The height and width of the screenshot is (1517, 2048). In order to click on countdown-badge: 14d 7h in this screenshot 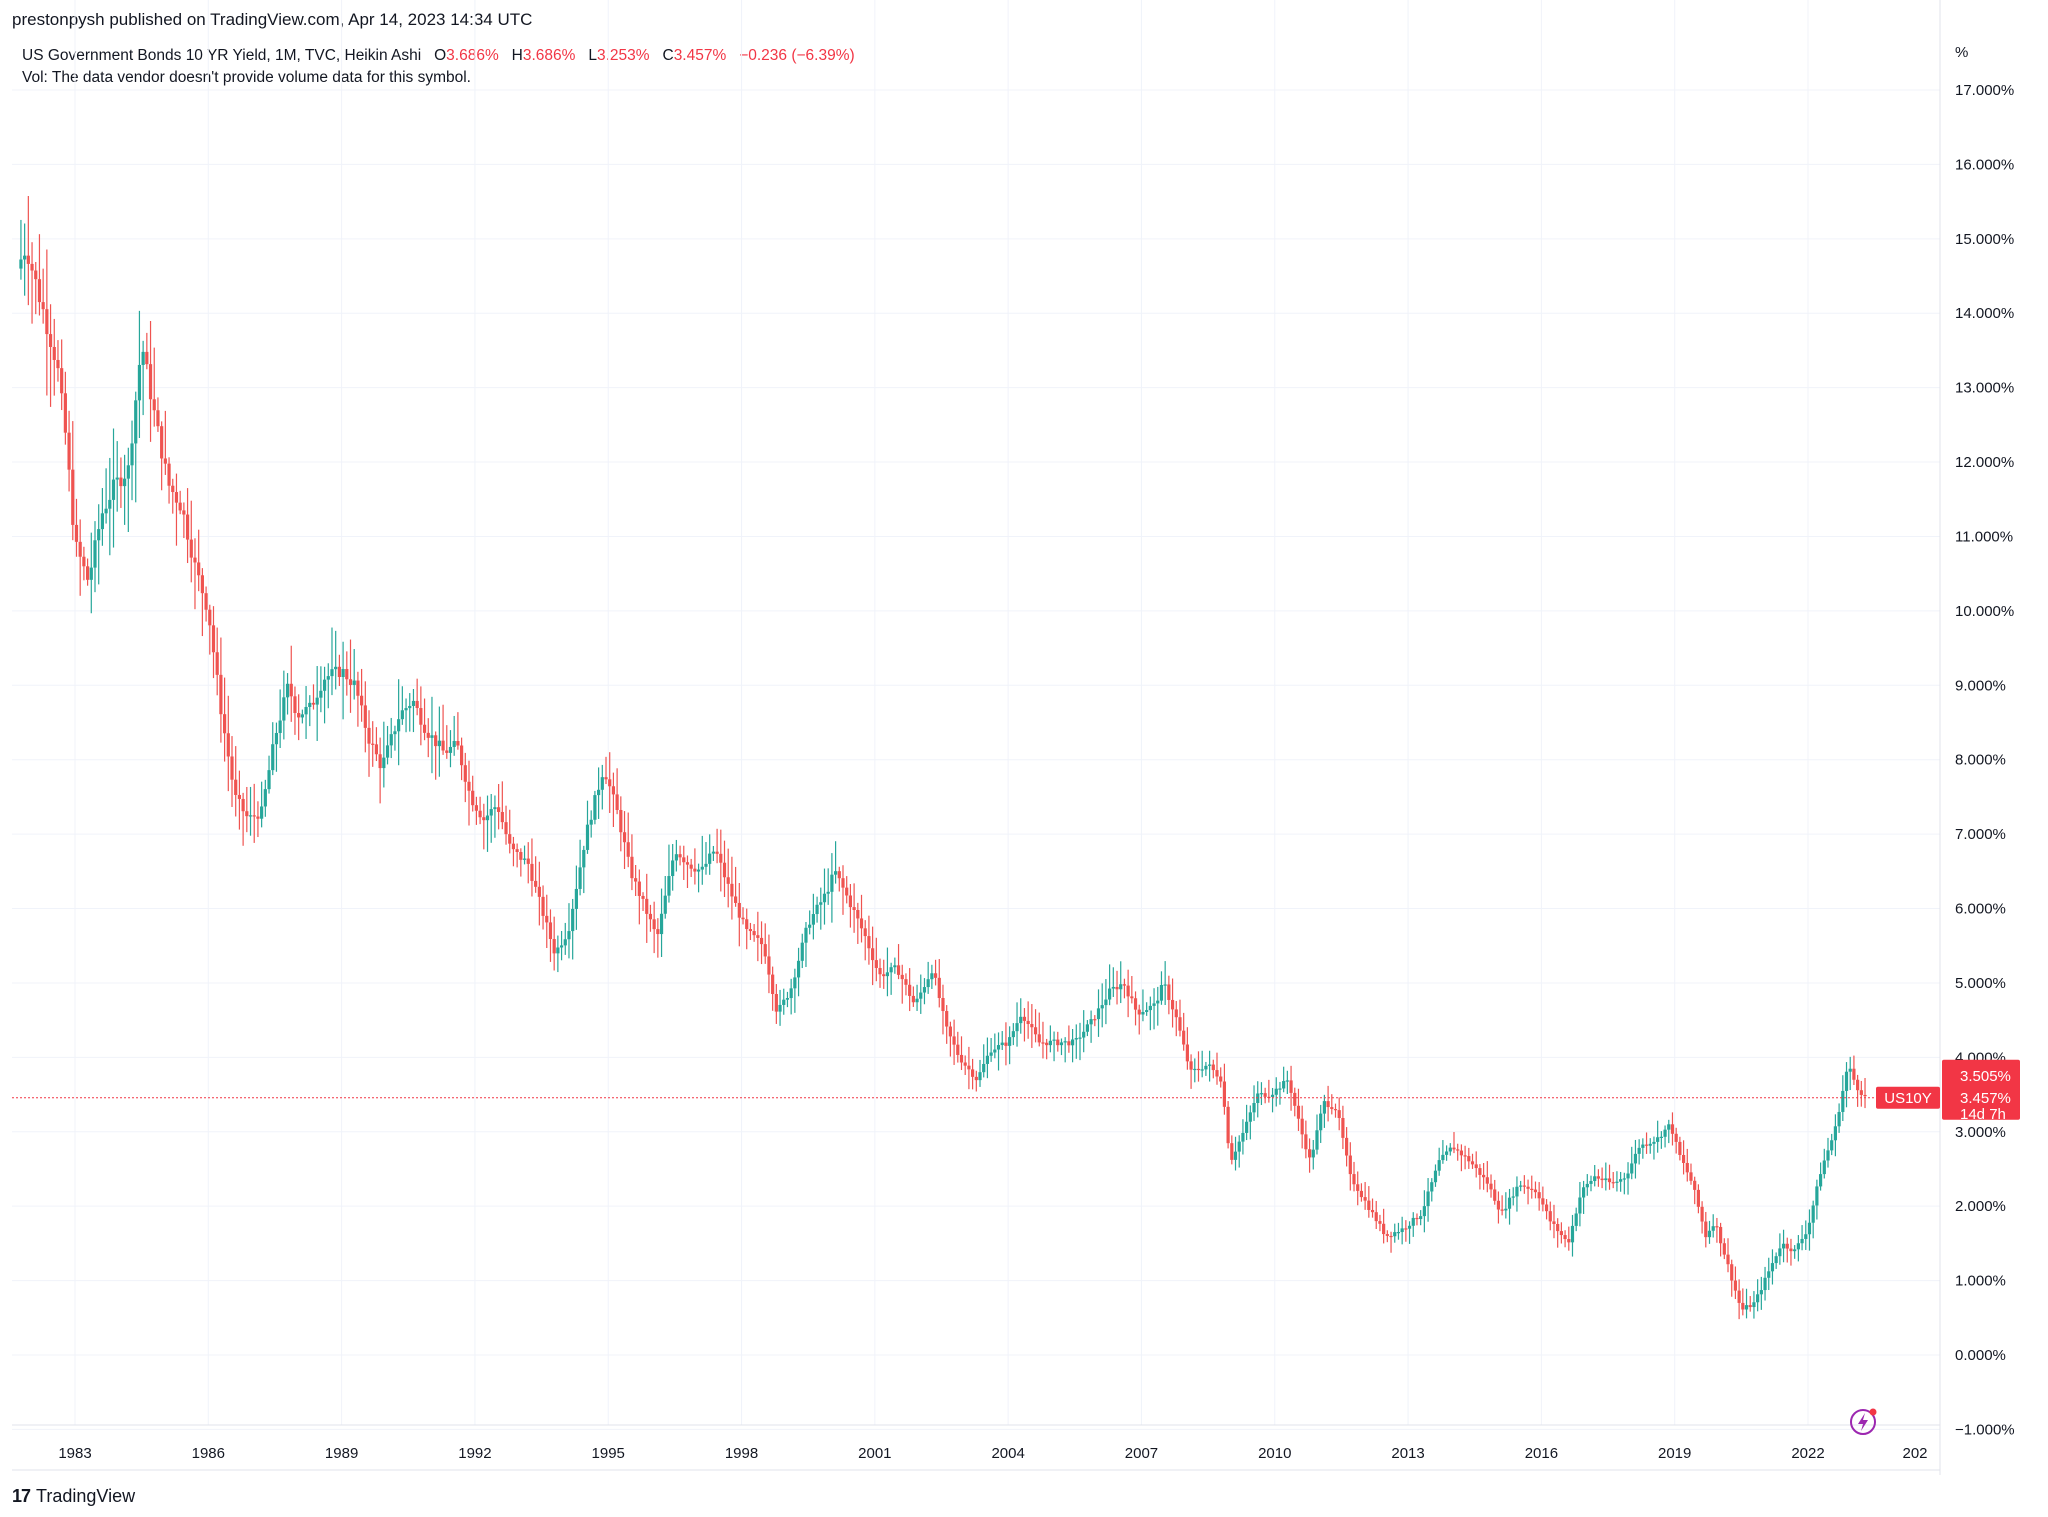, I will do `click(1983, 1114)`.